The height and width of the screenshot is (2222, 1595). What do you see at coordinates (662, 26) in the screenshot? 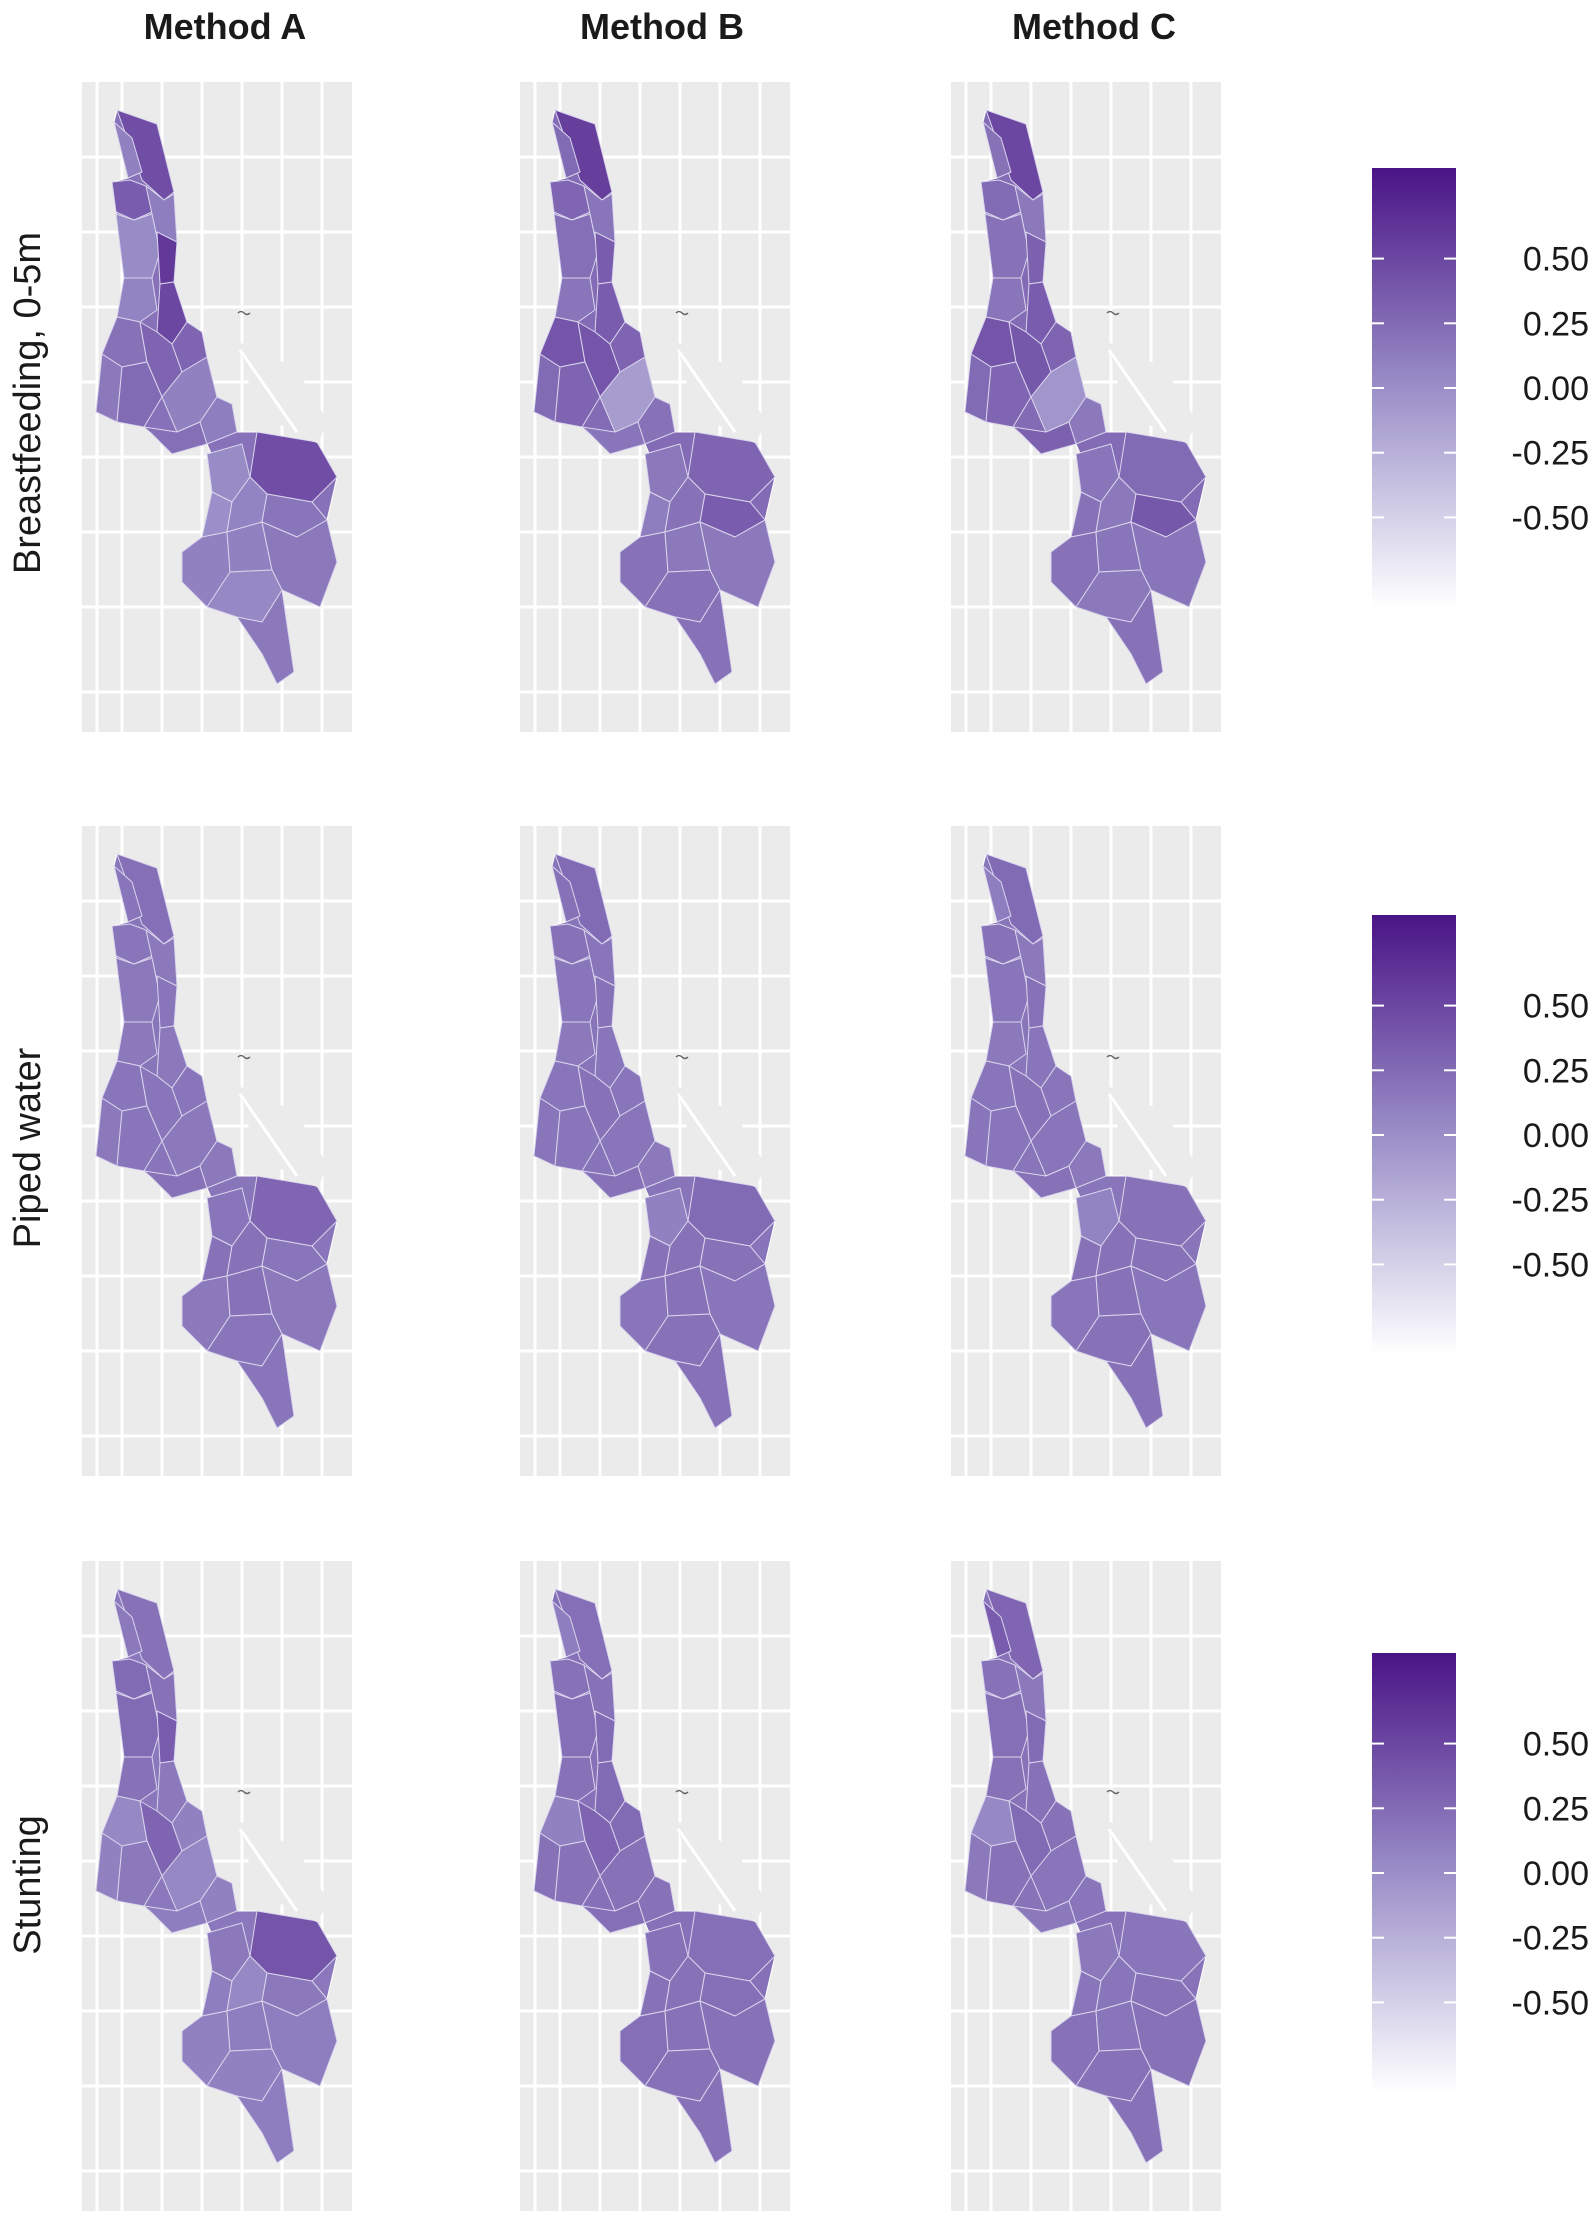
I see `column-header-method-b: Method B` at bounding box center [662, 26].